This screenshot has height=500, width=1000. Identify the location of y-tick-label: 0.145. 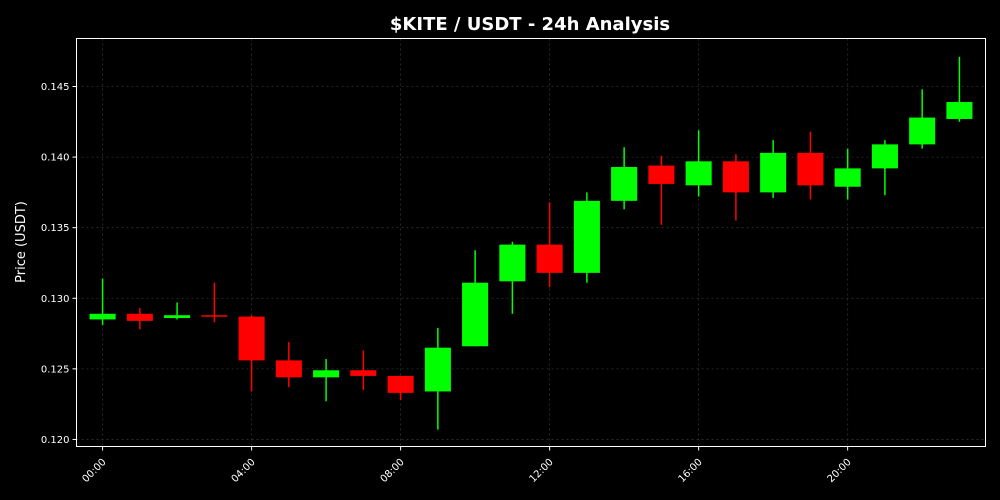
(55, 87).